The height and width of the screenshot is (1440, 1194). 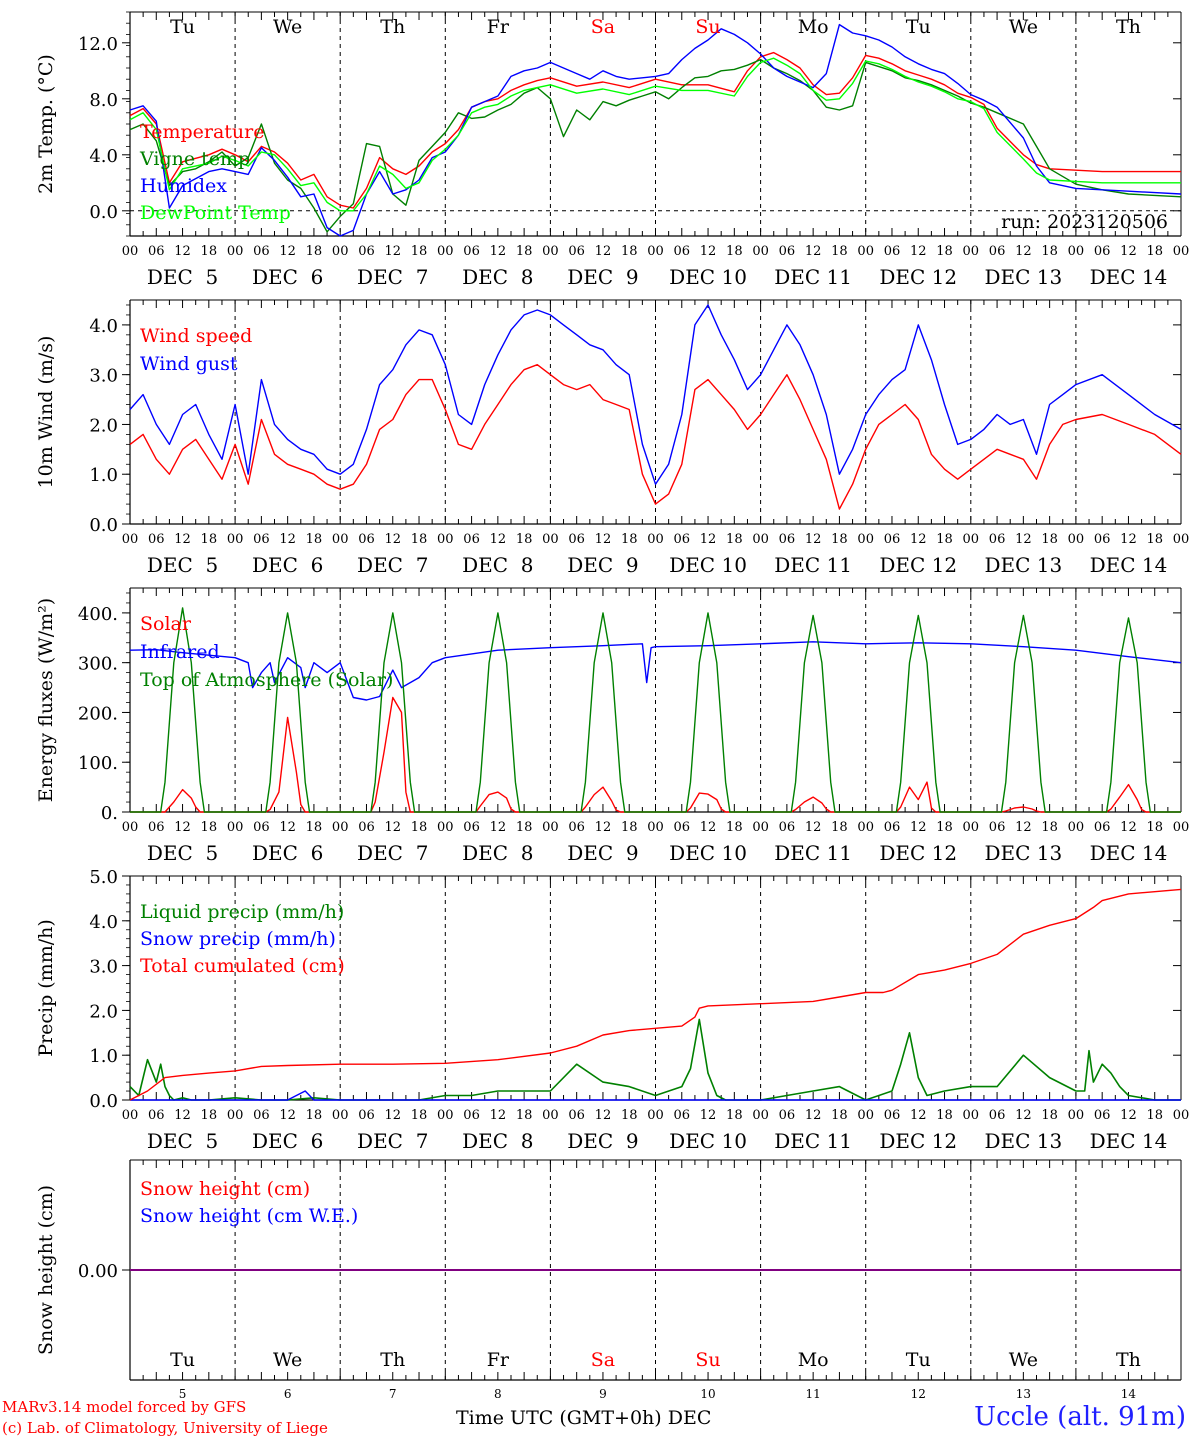 What do you see at coordinates (249, 1216) in the screenshot?
I see `legend-entry: Snow height (cm W.E.)` at bounding box center [249, 1216].